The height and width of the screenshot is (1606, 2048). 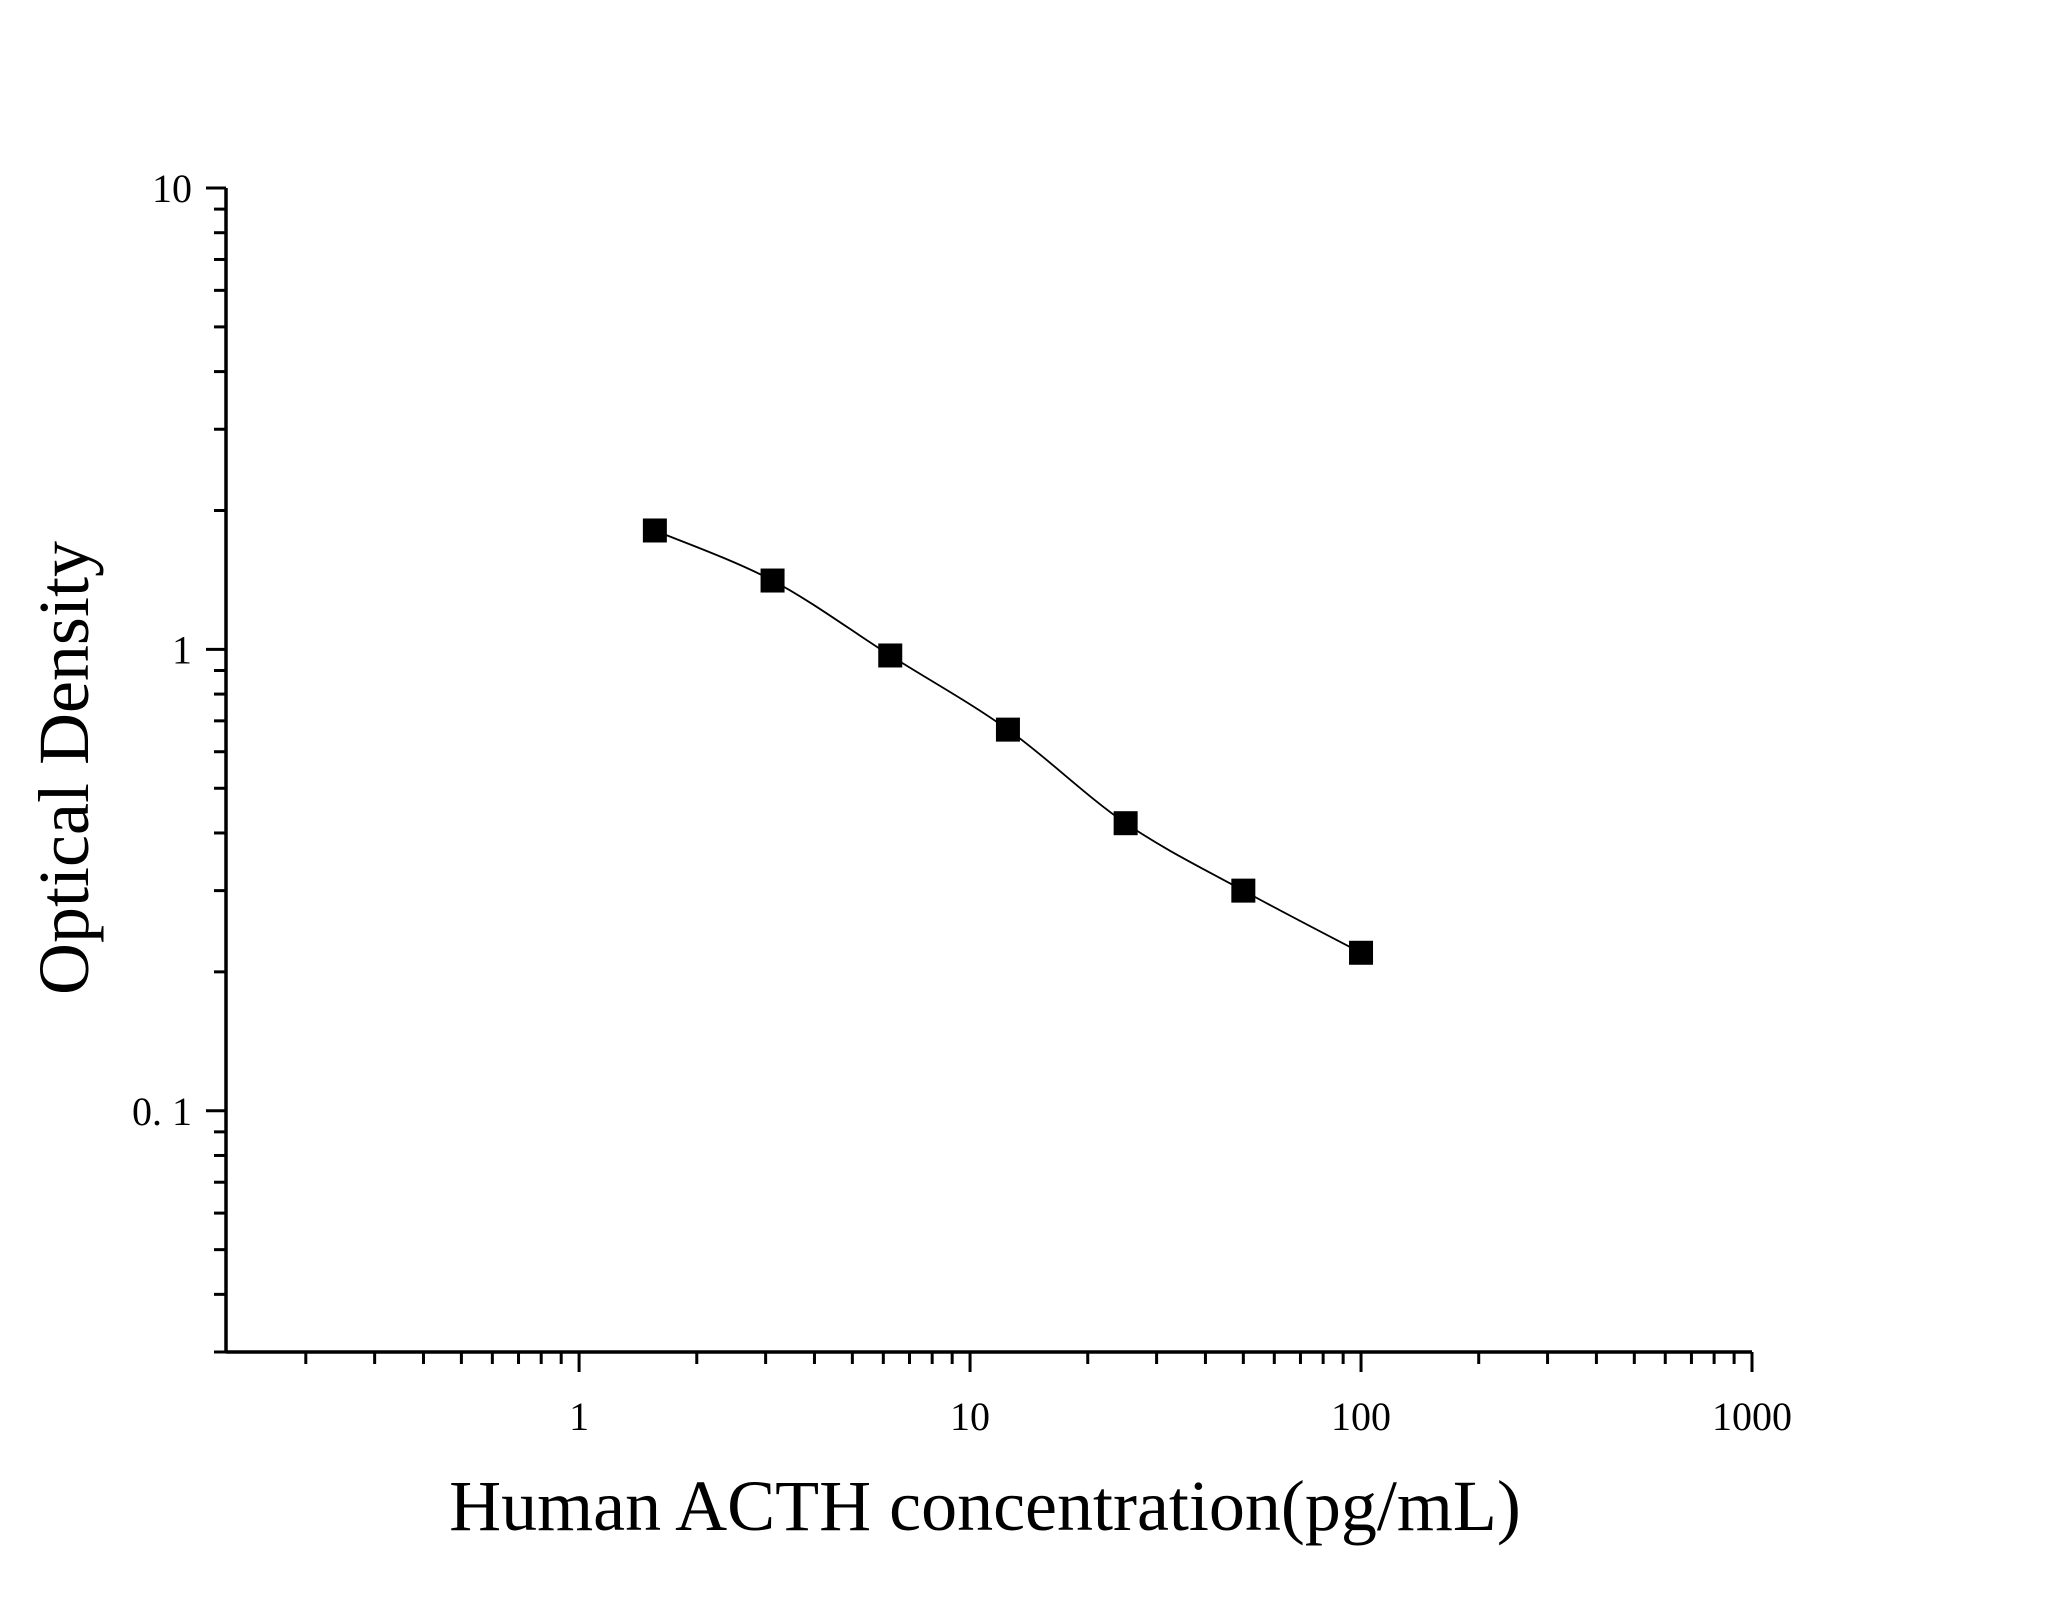 What do you see at coordinates (182, 649) in the screenshot?
I see `y-tick-label: 1` at bounding box center [182, 649].